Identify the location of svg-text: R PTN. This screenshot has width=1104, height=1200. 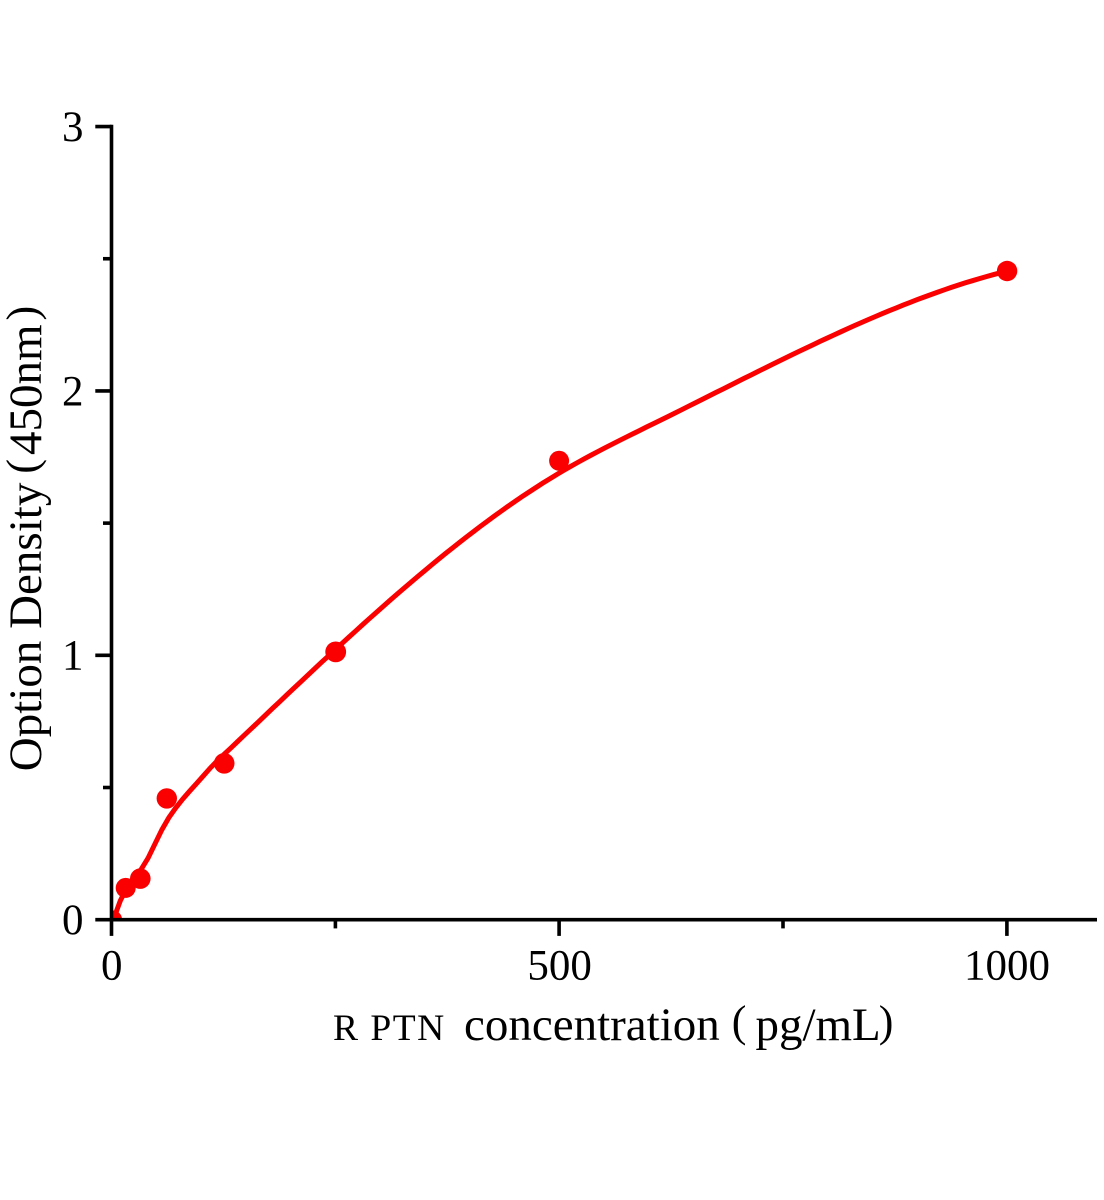
(389, 1028).